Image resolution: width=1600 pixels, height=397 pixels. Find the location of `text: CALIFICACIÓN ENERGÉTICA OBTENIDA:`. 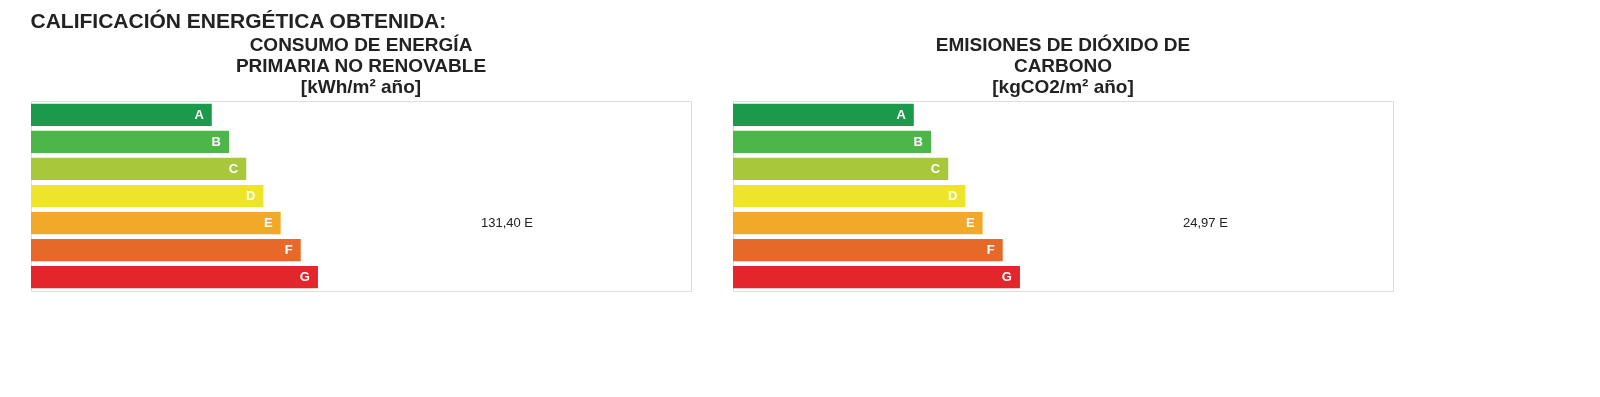

text: CALIFICACIÓN ENERGÉTICA OBTENIDA: is located at coordinates (238, 20).